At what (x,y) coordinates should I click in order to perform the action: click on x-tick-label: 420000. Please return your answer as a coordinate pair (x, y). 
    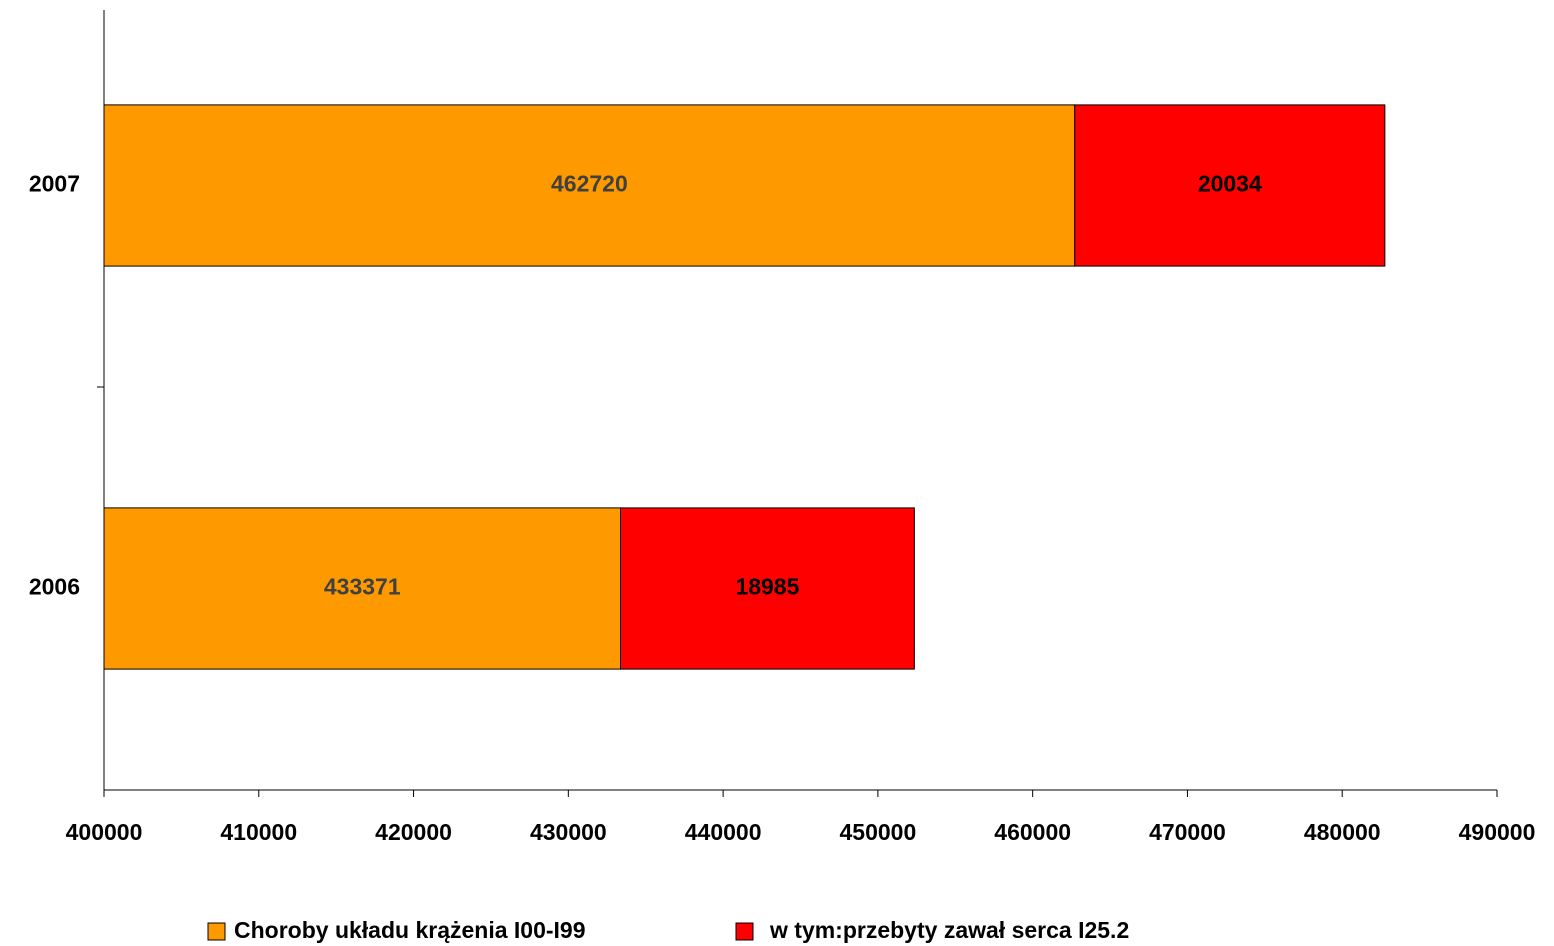
    Looking at the image, I should click on (413, 832).